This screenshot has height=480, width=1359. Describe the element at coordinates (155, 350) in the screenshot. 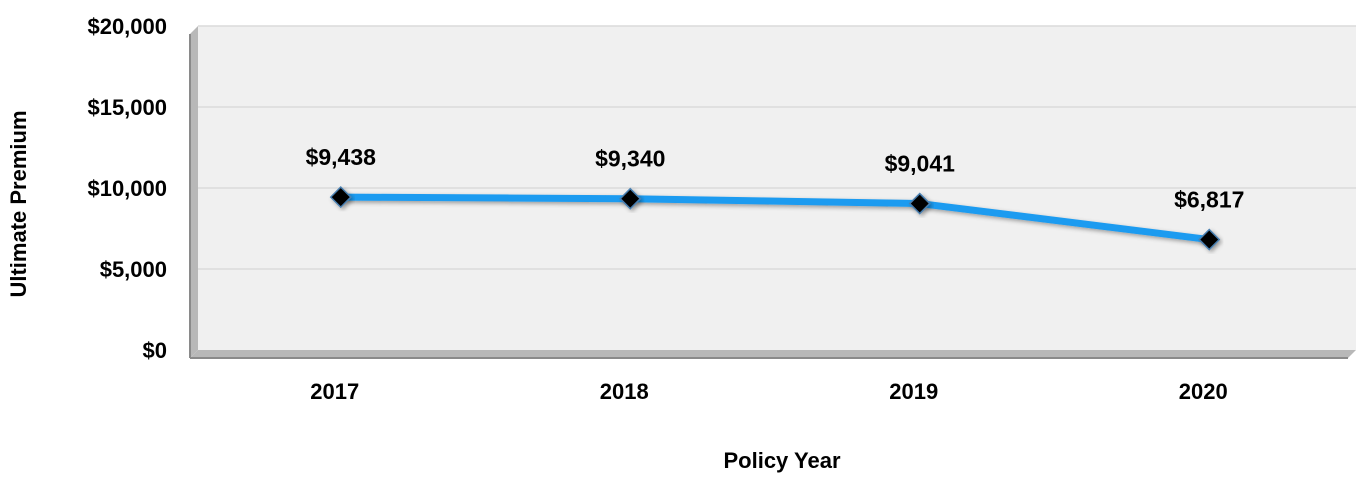

I see `y-tick-label: $0` at that location.